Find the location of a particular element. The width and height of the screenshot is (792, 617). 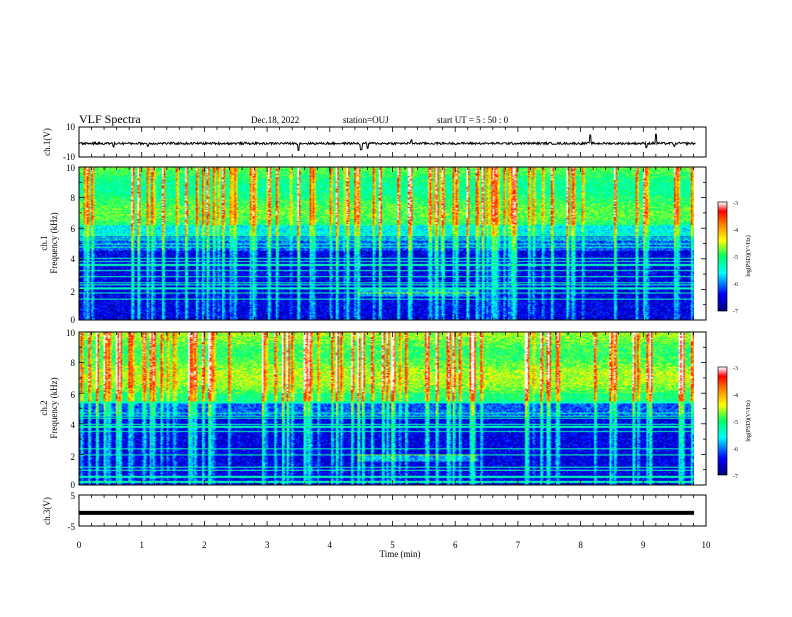

ch2-colorbar-tick-m4: -4 is located at coordinates (735, 396).